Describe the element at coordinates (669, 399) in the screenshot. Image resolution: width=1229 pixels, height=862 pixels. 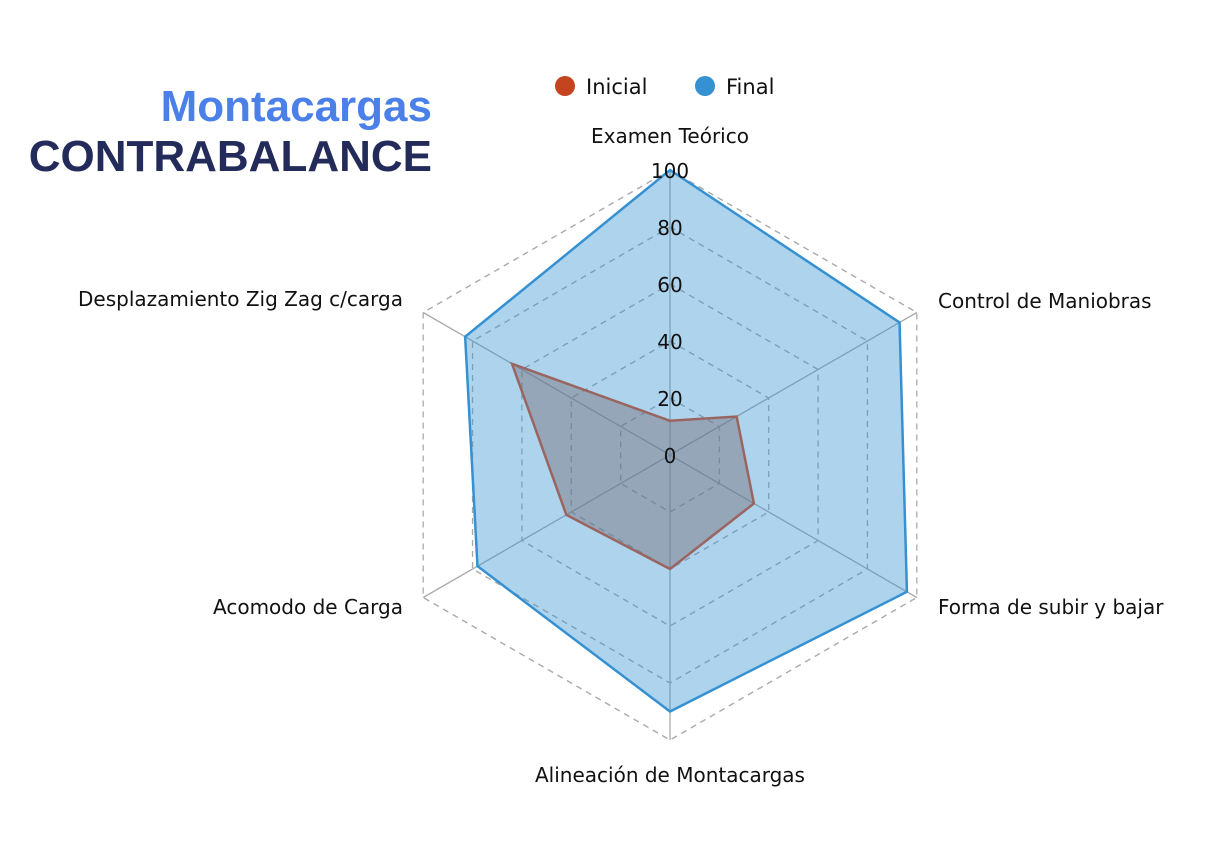
I see `tick-label: 20` at that location.